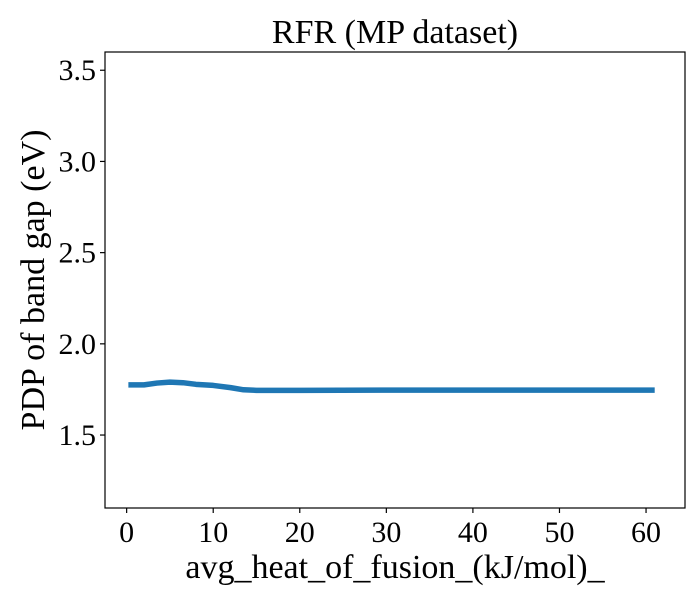 This screenshot has height=600, width=700. Describe the element at coordinates (386, 532) in the screenshot. I see `x-tick-label: 30` at that location.